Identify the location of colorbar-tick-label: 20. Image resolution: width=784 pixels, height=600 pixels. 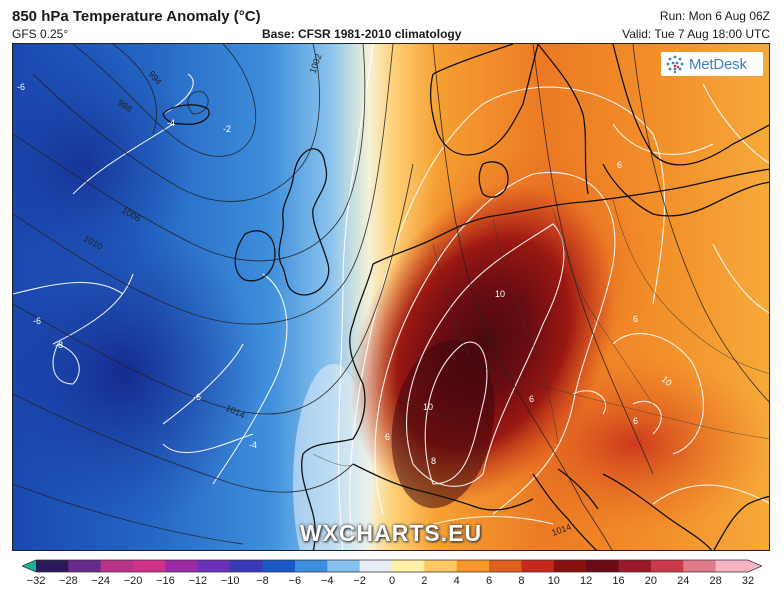
(651, 581).